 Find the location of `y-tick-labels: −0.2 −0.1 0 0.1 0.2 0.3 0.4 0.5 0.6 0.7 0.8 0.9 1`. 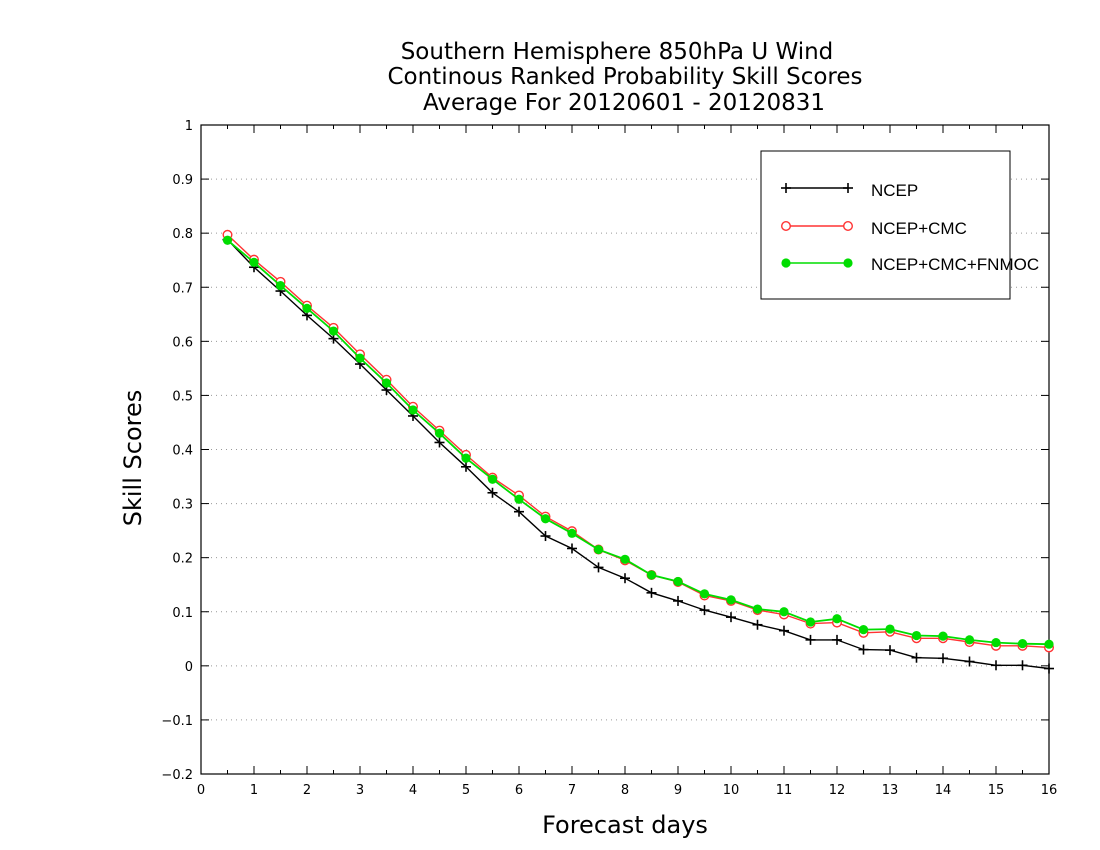

y-tick-labels: −0.2 −0.1 0 0.1 0.2 0.3 0.4 0.5 0.6 0.7 0.8 0.9 1 is located at coordinates (177, 451).